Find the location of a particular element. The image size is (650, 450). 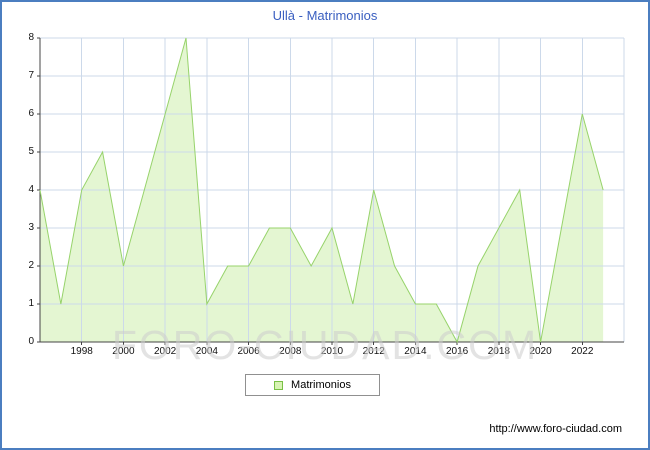

x-tick-label: 2014 is located at coordinates (415, 351).